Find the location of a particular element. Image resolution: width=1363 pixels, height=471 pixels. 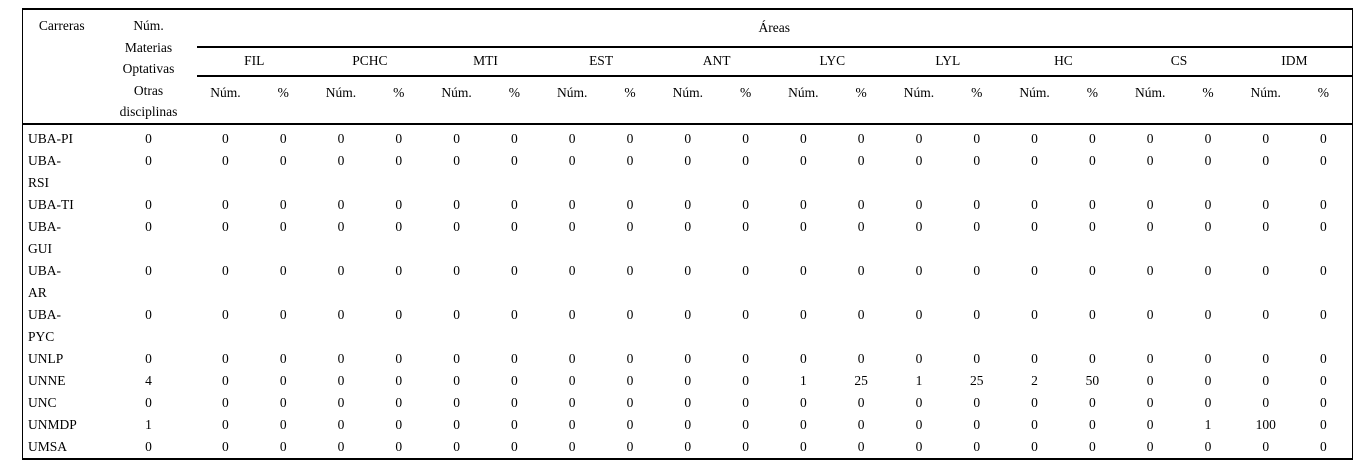

pct-subheader-pchc: % is located at coordinates (398, 100).